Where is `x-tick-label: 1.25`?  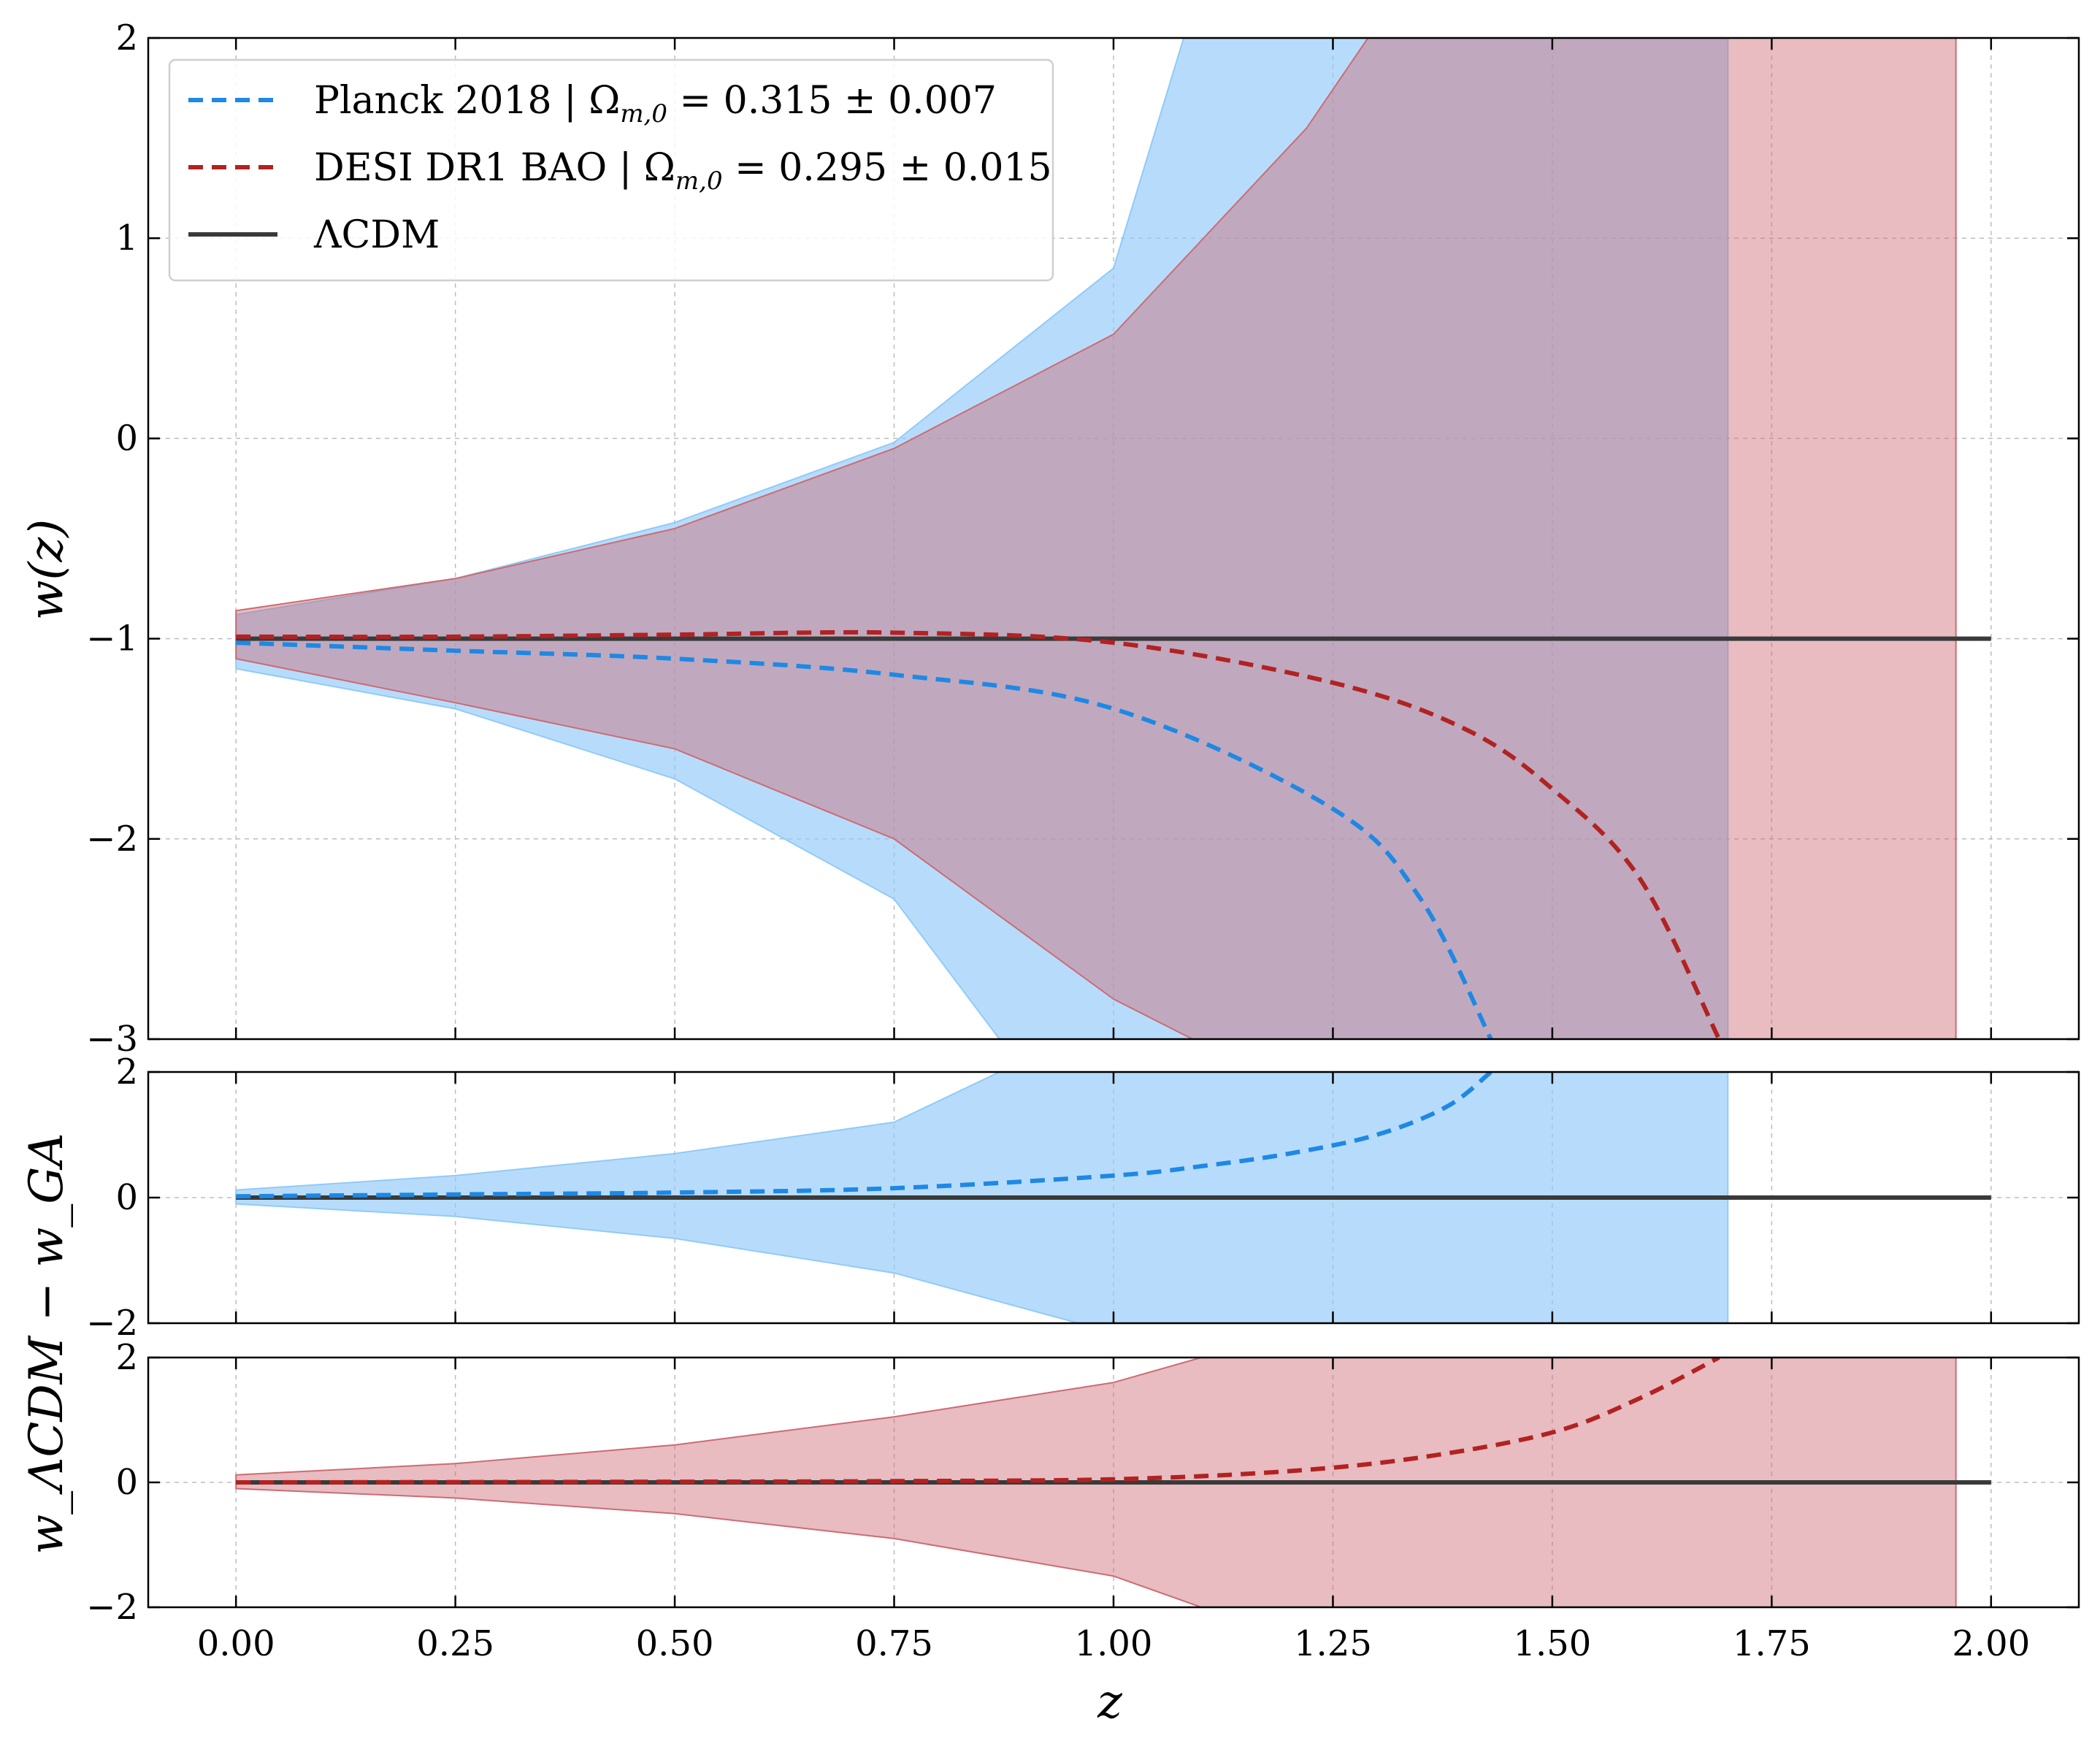
x-tick-label: 1.25 is located at coordinates (1333, 1643).